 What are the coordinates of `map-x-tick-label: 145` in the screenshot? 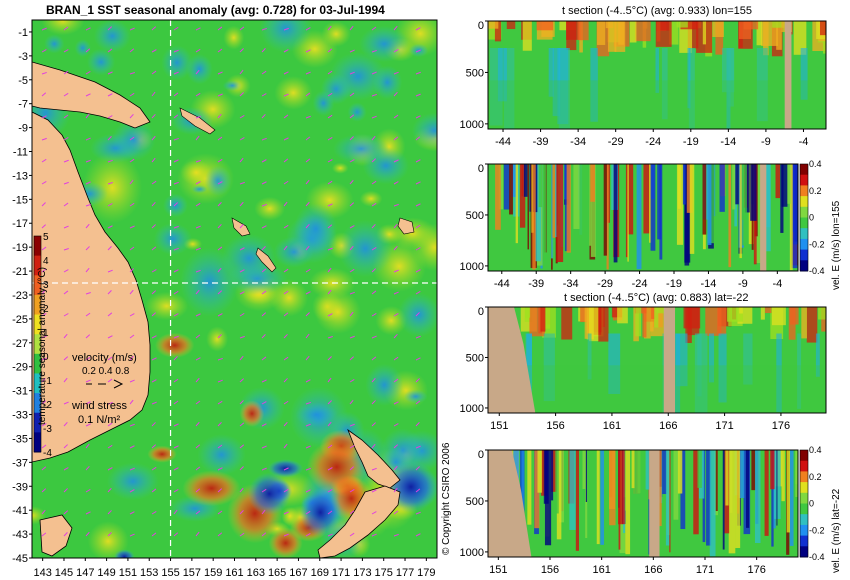 It's located at (64, 573).